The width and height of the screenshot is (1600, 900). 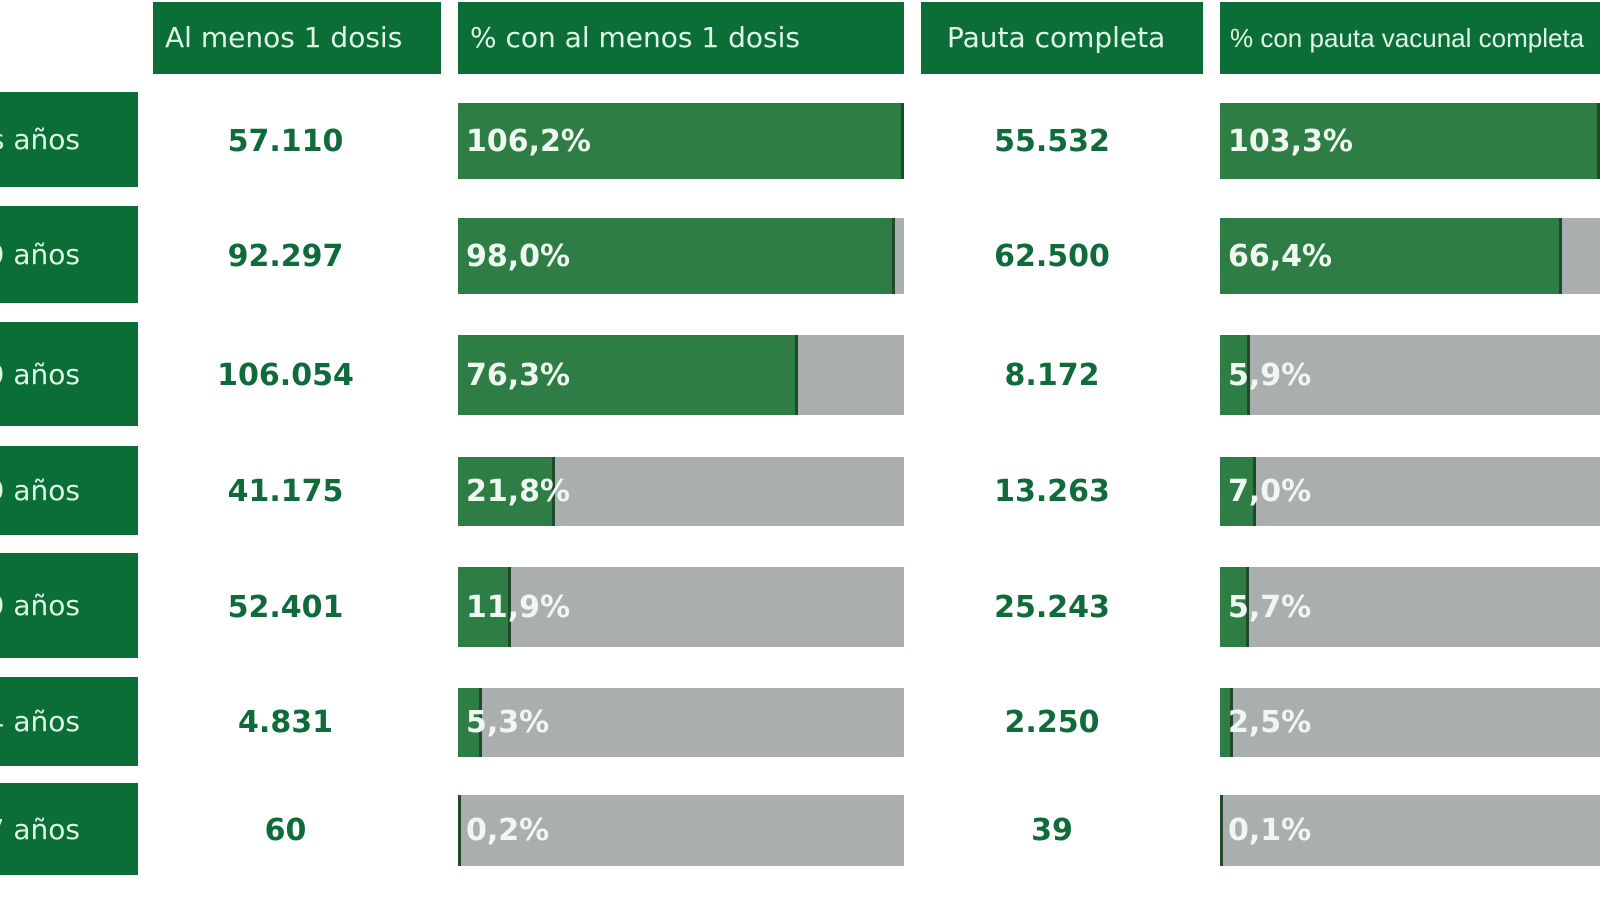 I want to click on pct-complete-label: 66,4%, so click(x=1280, y=256).